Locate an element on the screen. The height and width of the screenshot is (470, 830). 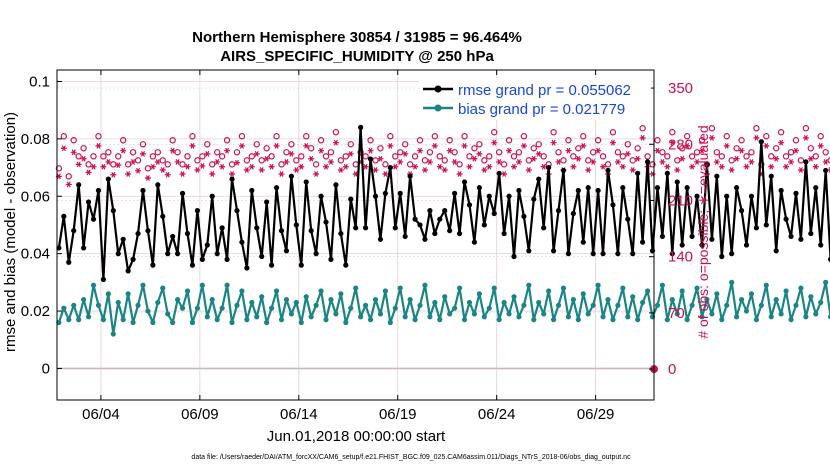
x-tick-label: 06/04 is located at coordinates (101, 414).